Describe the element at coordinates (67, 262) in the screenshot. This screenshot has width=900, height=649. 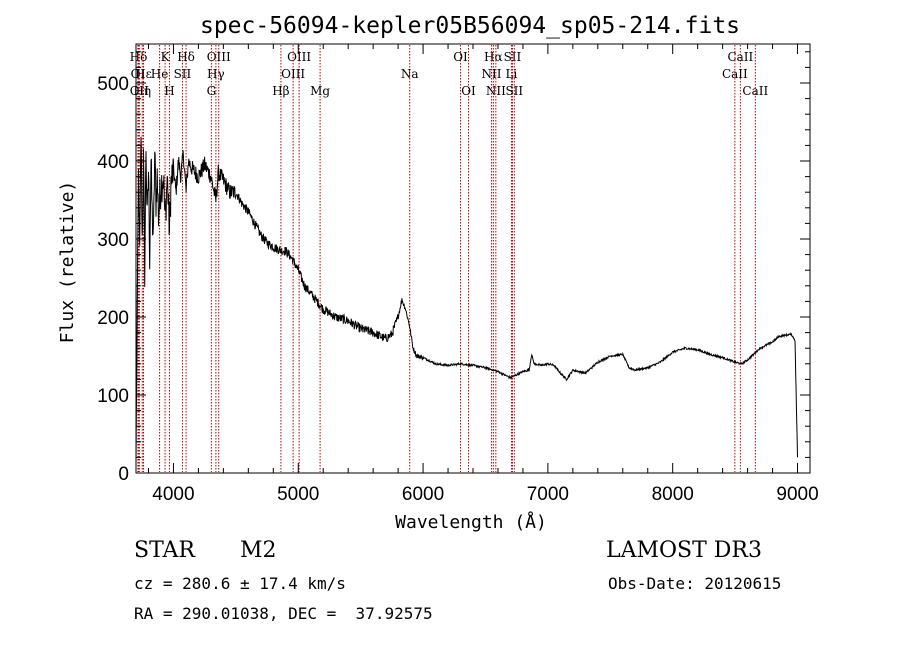
I see `y-axis-label: Flux (relative)` at that location.